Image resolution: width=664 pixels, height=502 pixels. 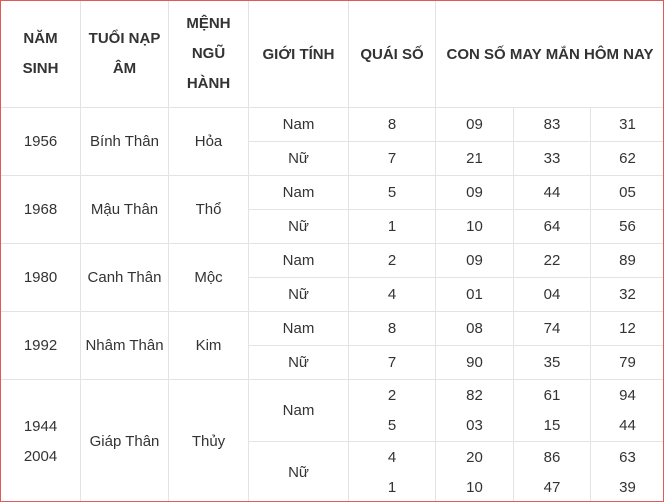 I want to click on lucky-number-cell: 22, so click(x=552, y=260).